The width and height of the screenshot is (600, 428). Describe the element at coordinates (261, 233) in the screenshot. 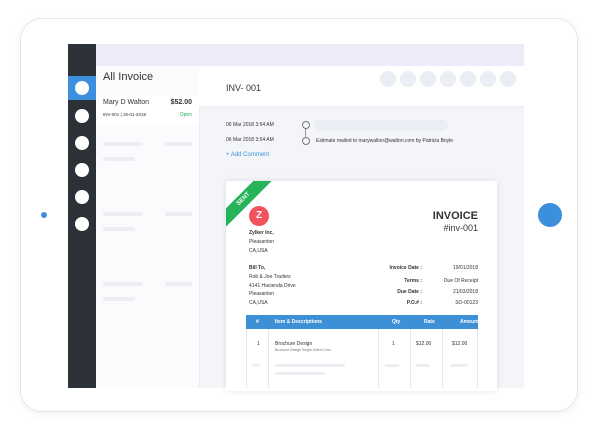

I see `from-line: Zylker Inc,` at that location.